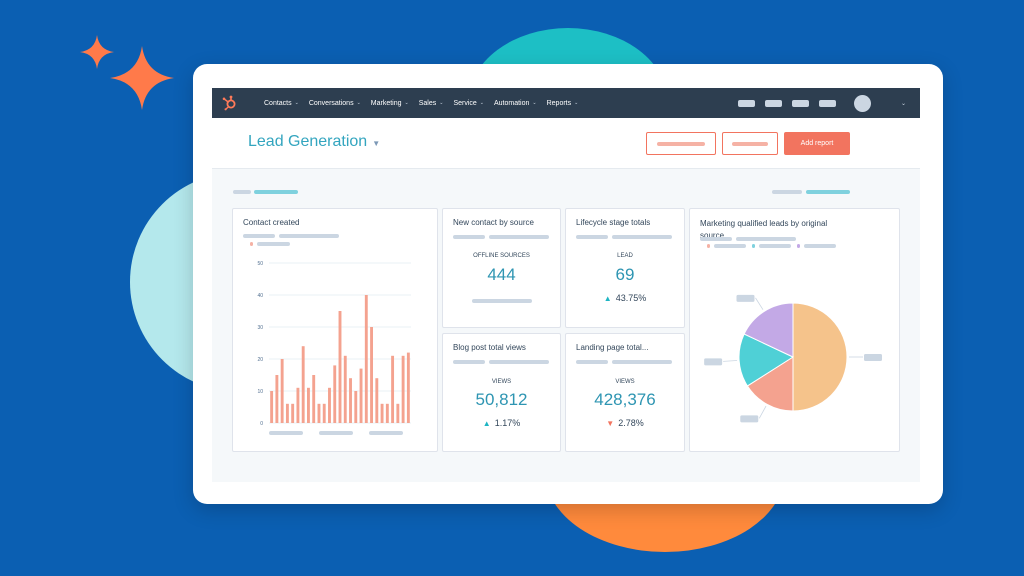 The height and width of the screenshot is (576, 1024). Describe the element at coordinates (501, 256) in the screenshot. I see `stat-label: OFFLINE SOURCES` at that location.